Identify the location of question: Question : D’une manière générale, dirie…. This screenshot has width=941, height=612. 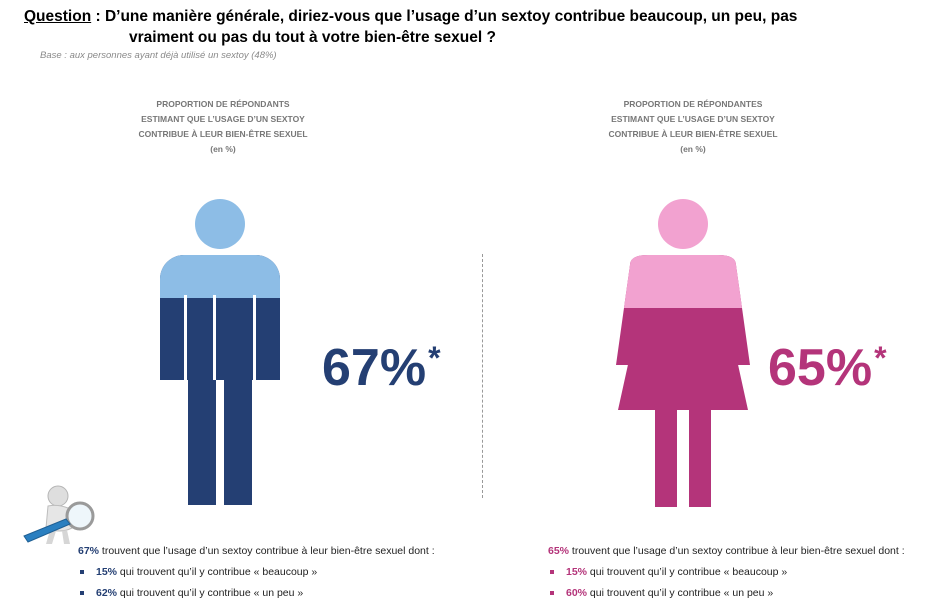
(464, 27).